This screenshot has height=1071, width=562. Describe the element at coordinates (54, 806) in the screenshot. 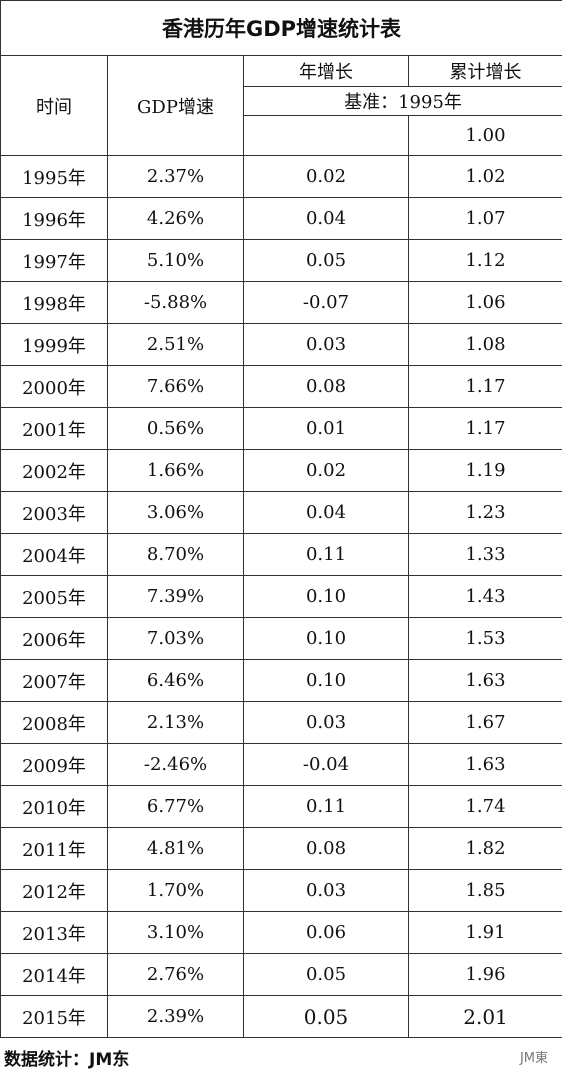

I see `table-cell: 2010年` at that location.